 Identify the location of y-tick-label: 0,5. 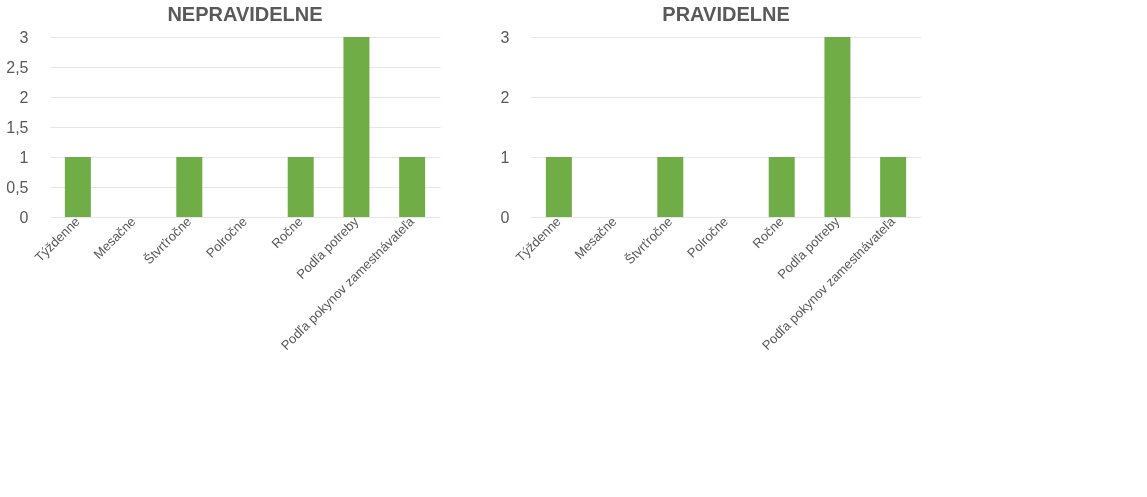
(17, 187).